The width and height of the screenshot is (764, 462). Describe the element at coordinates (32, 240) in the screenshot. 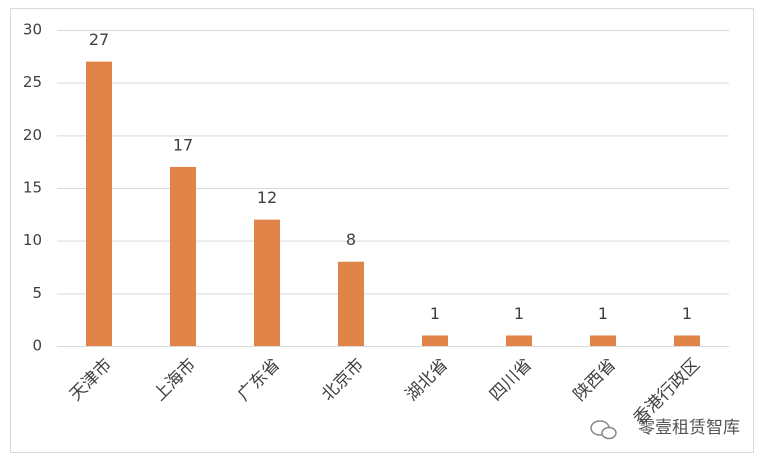

I see `y-tick-label: 10` at that location.